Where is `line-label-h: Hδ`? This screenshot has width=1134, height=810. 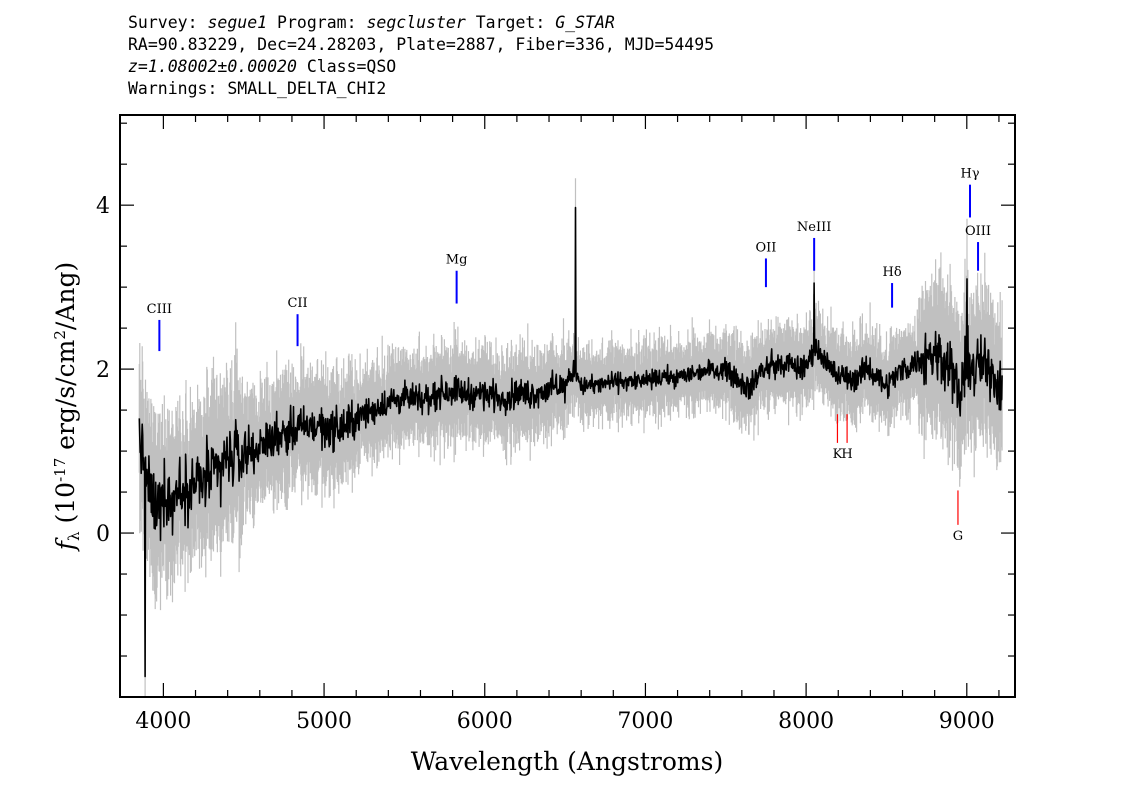
line-label-h: Hδ is located at coordinates (891, 272).